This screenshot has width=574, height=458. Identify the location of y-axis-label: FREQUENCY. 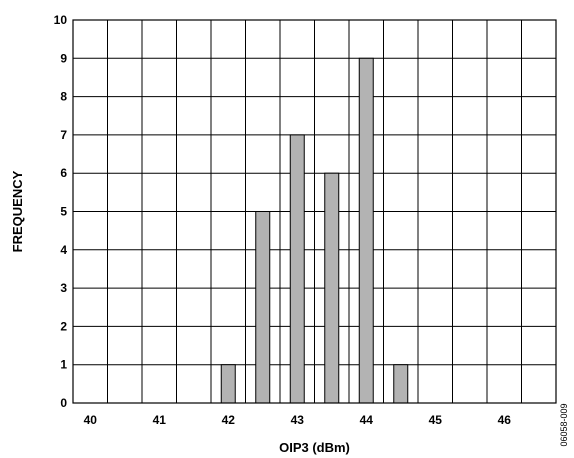
(17, 211).